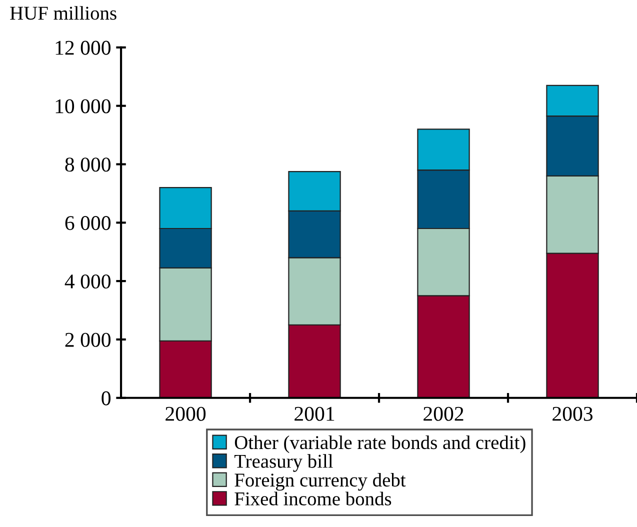 This screenshot has width=637, height=527. I want to click on legend-label: Foreign currency debt, so click(320, 481).